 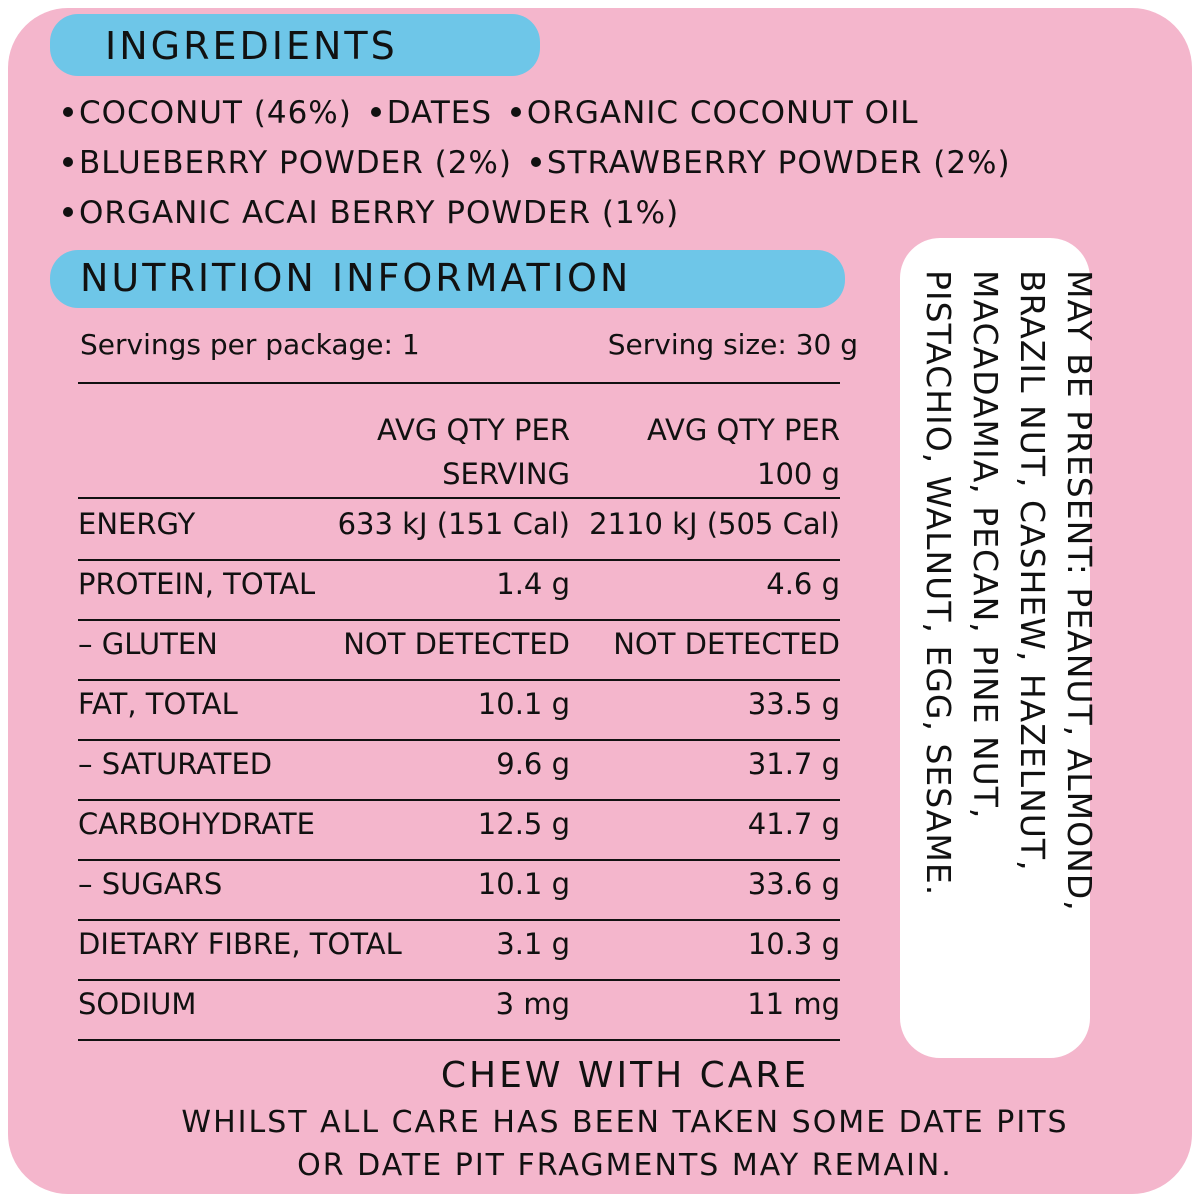 What do you see at coordinates (197, 584) in the screenshot?
I see `row-name: PROTEIN, TOTAL` at bounding box center [197, 584].